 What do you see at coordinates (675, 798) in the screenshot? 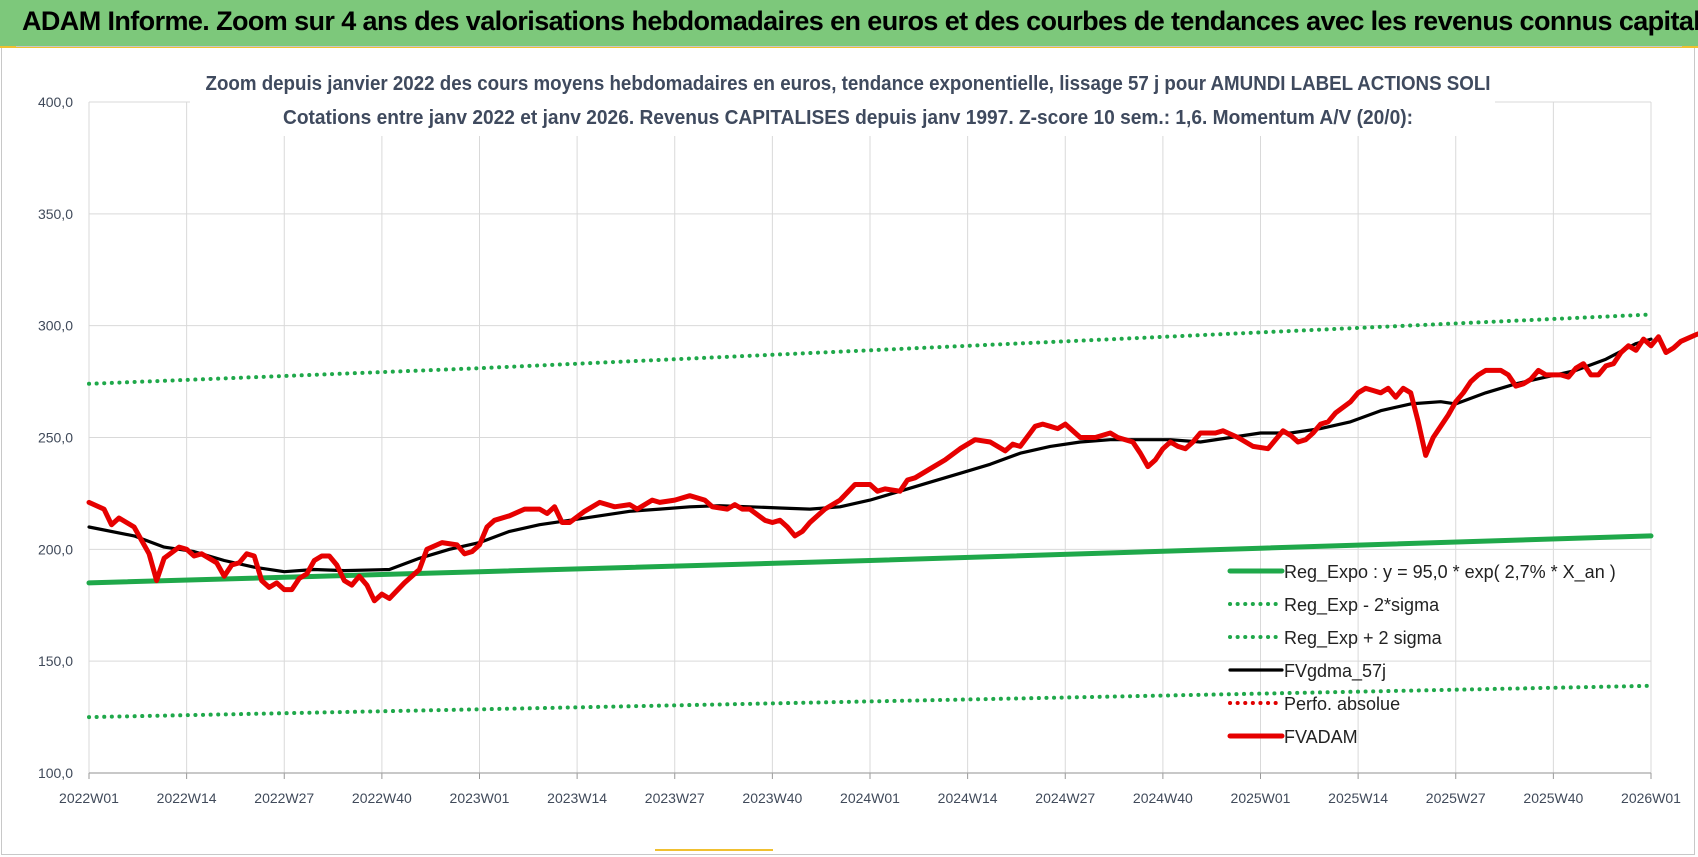
I see `x-tick-label: 2023W27` at bounding box center [675, 798].